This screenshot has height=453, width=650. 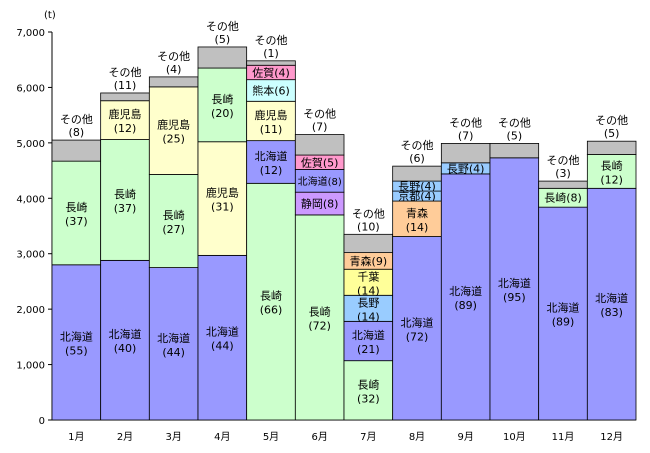 I want to click on segment-share-label: (31), so click(x=222, y=207).